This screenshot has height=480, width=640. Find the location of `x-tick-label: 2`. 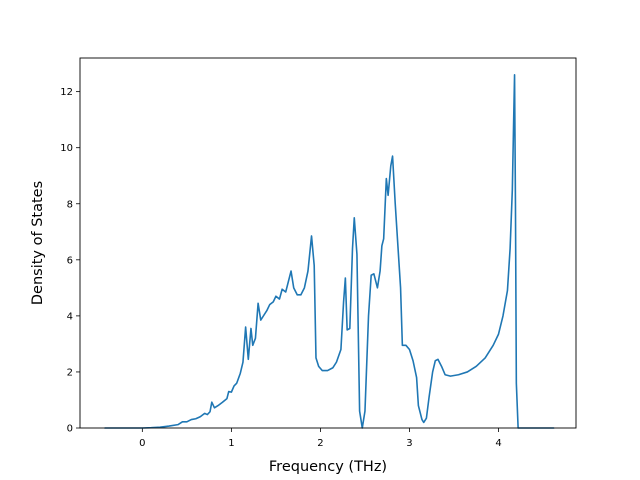

x-tick-label: 2 is located at coordinates (320, 443).